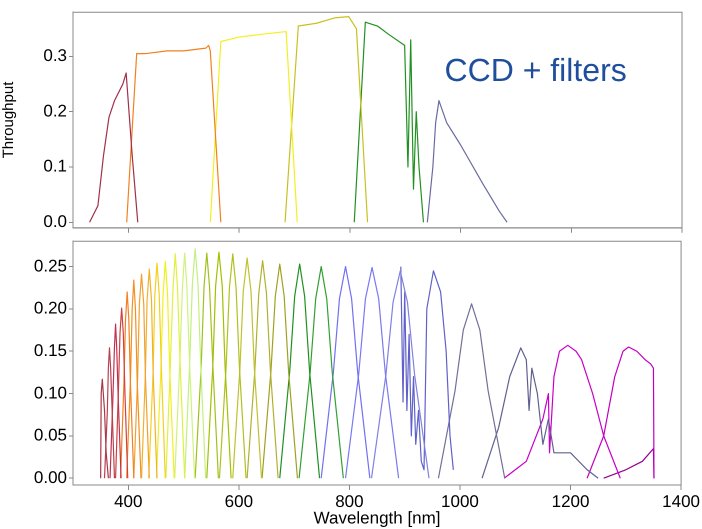 The width and height of the screenshot is (702, 529). What do you see at coordinates (377, 518) in the screenshot?
I see `x-axis-title: Wavelength [nm]` at bounding box center [377, 518].